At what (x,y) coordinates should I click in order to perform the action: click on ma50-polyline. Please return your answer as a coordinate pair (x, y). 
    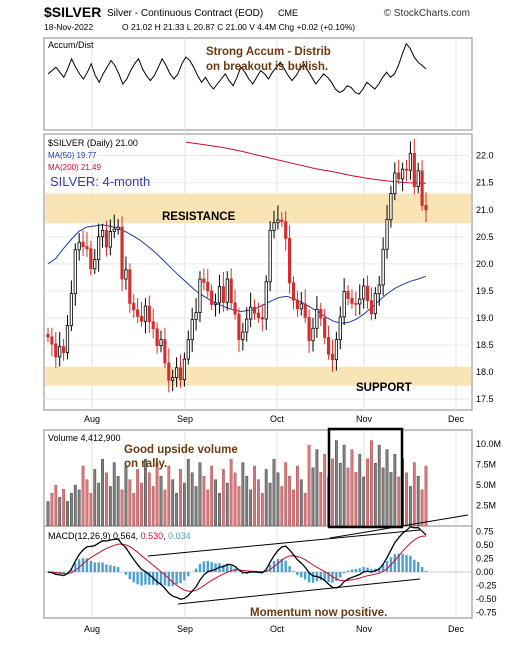
    Looking at the image, I should click on (237, 274).